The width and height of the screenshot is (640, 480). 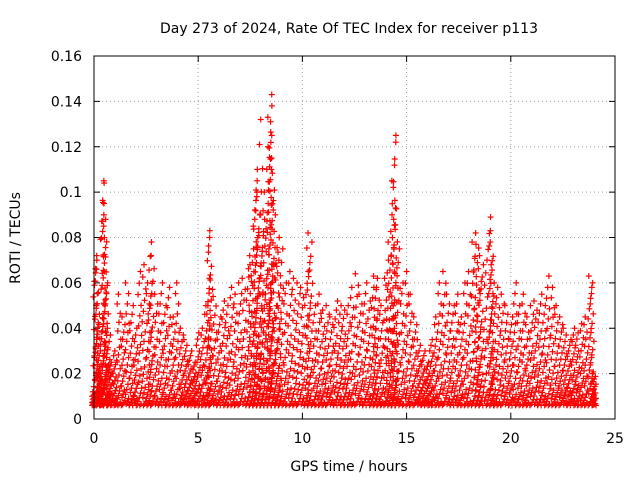 What do you see at coordinates (198, 439) in the screenshot?
I see `x-tick-label: 5` at bounding box center [198, 439].